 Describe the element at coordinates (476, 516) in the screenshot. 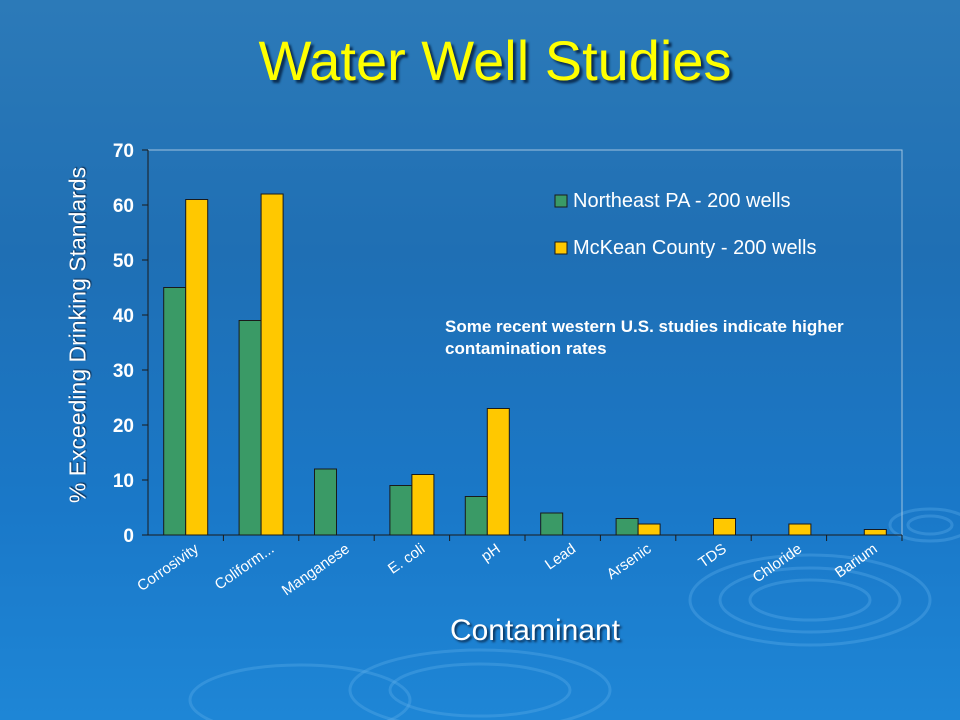

I see `bar-series-1-ph` at that location.